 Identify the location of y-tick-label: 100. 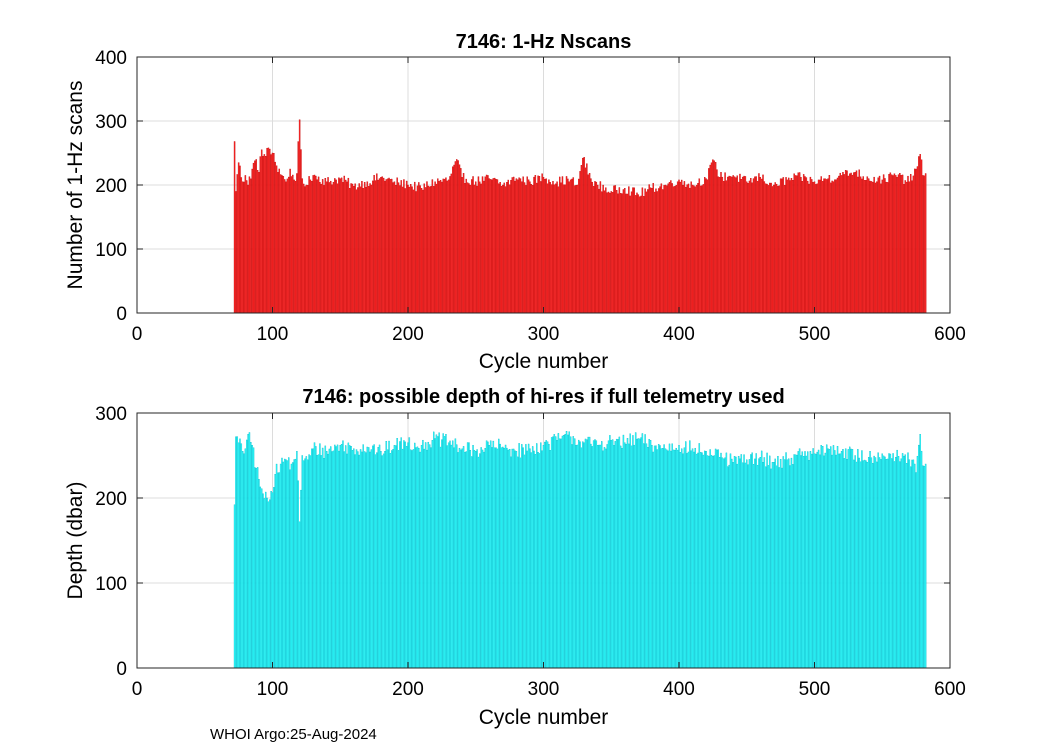
(111, 250).